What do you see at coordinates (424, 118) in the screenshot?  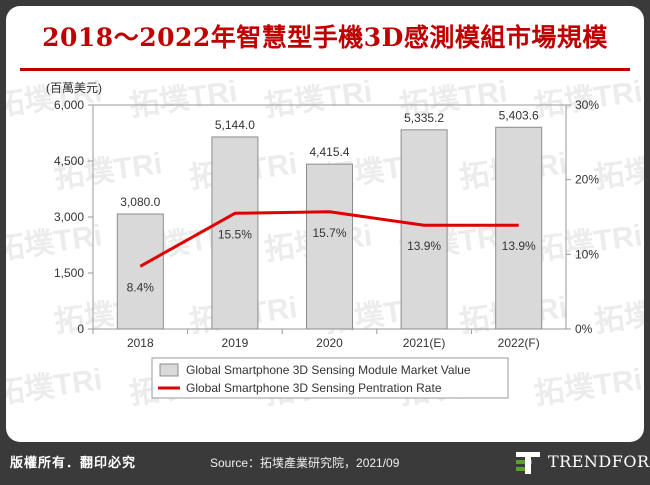 I see `bar-value-label: 5,335.2` at bounding box center [424, 118].